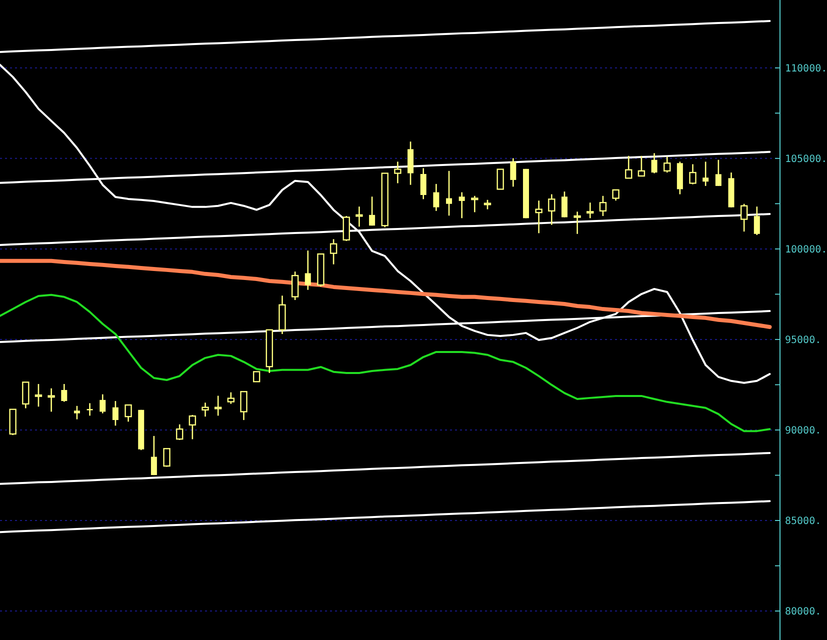 The image size is (827, 640). What do you see at coordinates (806, 159) in the screenshot?
I see `y-tick-label: 105000.` at bounding box center [806, 159].